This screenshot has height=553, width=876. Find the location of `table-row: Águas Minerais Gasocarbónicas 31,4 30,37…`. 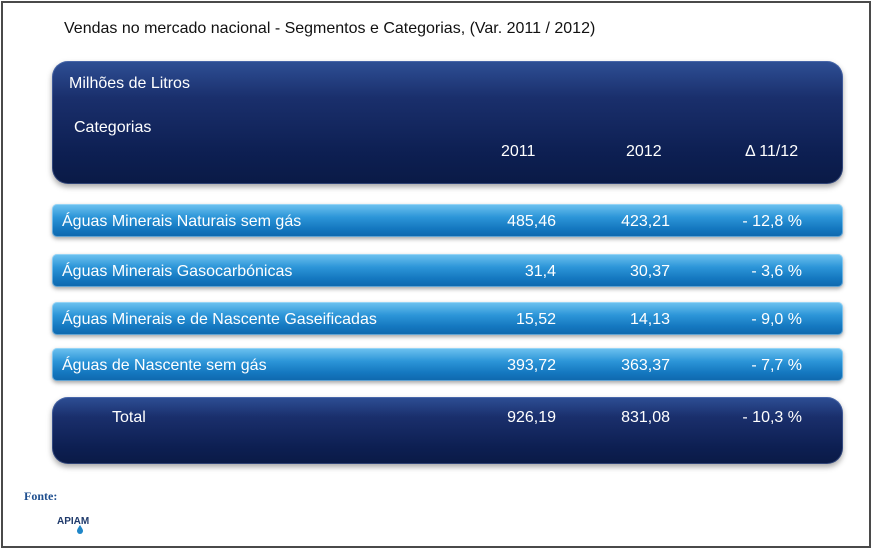

table-row: Águas Minerais Gasocarbónicas 31,4 30,37… is located at coordinates (447, 270).